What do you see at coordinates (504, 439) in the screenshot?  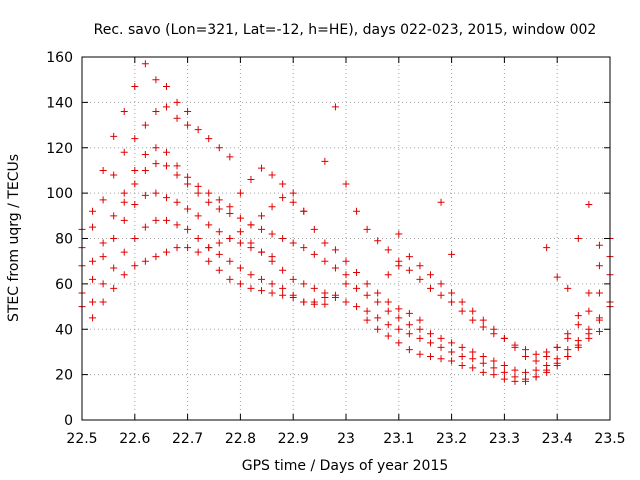 I see `x-tick-label: 23.3` at bounding box center [504, 439].